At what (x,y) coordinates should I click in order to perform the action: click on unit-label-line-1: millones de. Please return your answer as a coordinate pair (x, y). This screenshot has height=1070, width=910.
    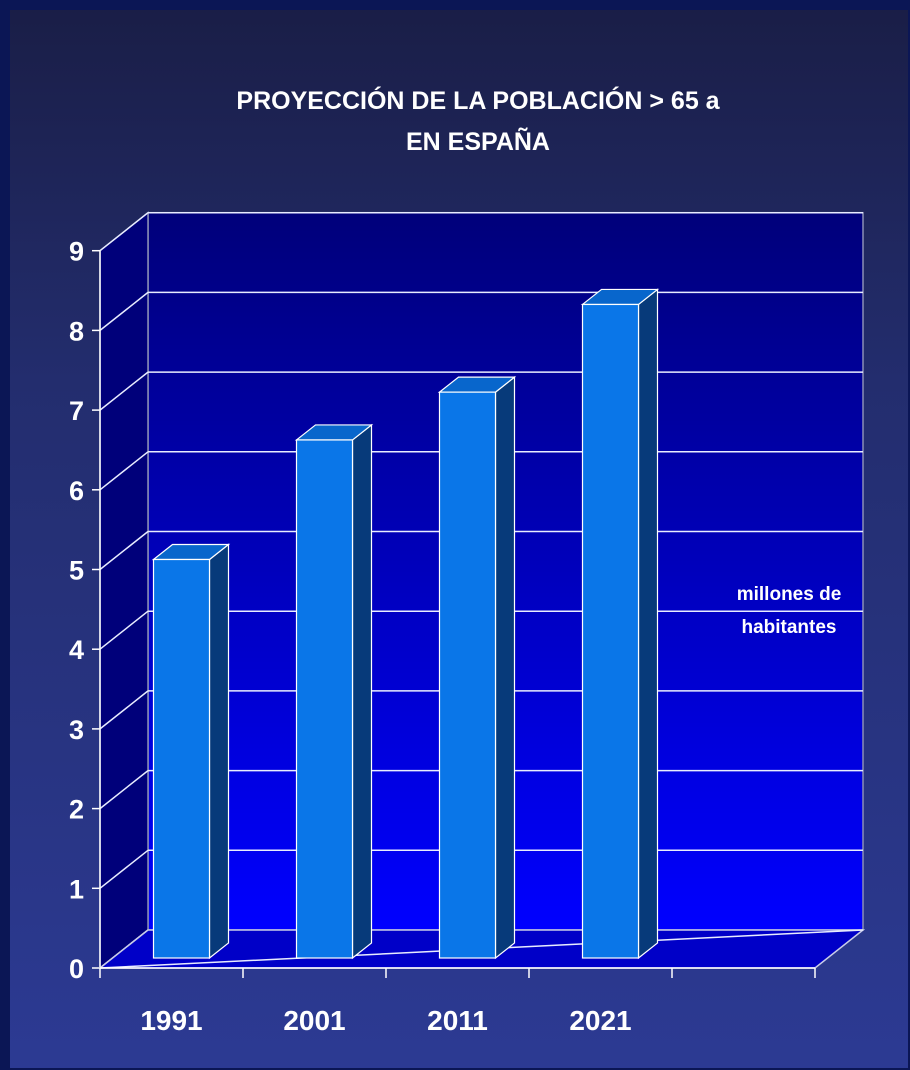
    Looking at the image, I should click on (789, 594).